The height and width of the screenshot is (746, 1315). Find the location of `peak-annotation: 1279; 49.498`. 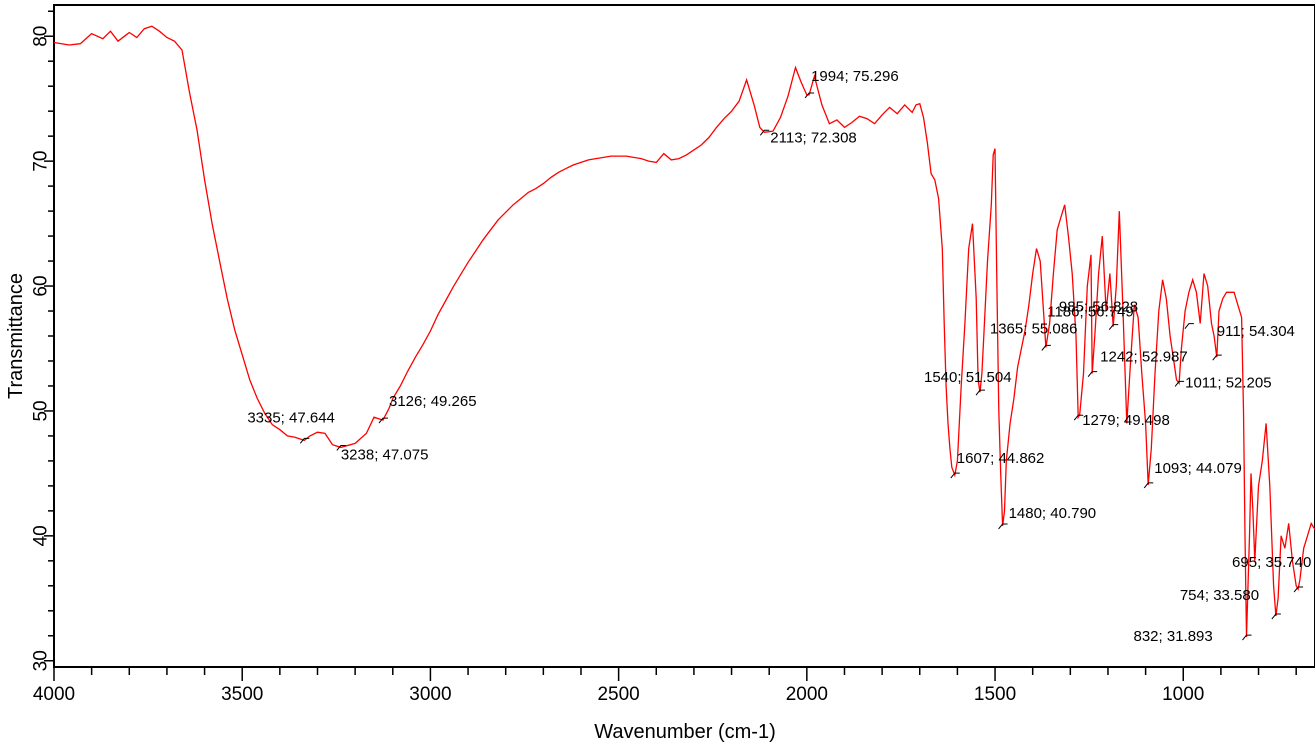

peak-annotation: 1279; 49.498 is located at coordinates (1121, 420).